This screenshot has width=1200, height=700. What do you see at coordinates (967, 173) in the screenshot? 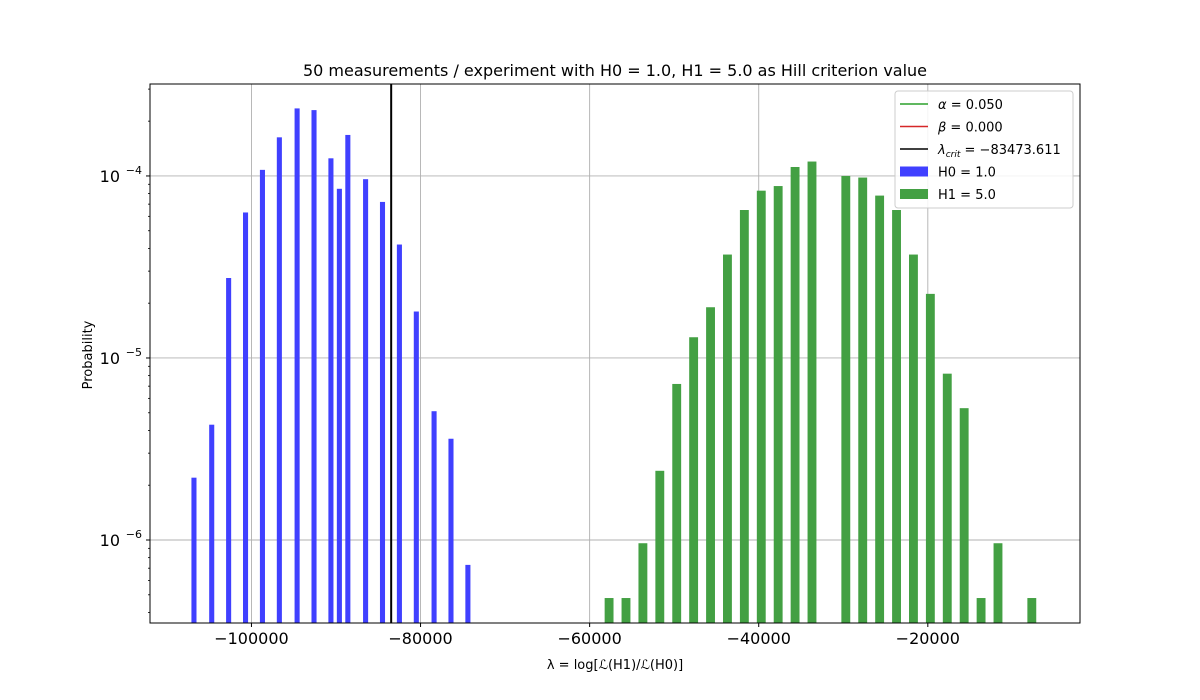
I see `legend-label: H0 = 1.0` at bounding box center [967, 173].